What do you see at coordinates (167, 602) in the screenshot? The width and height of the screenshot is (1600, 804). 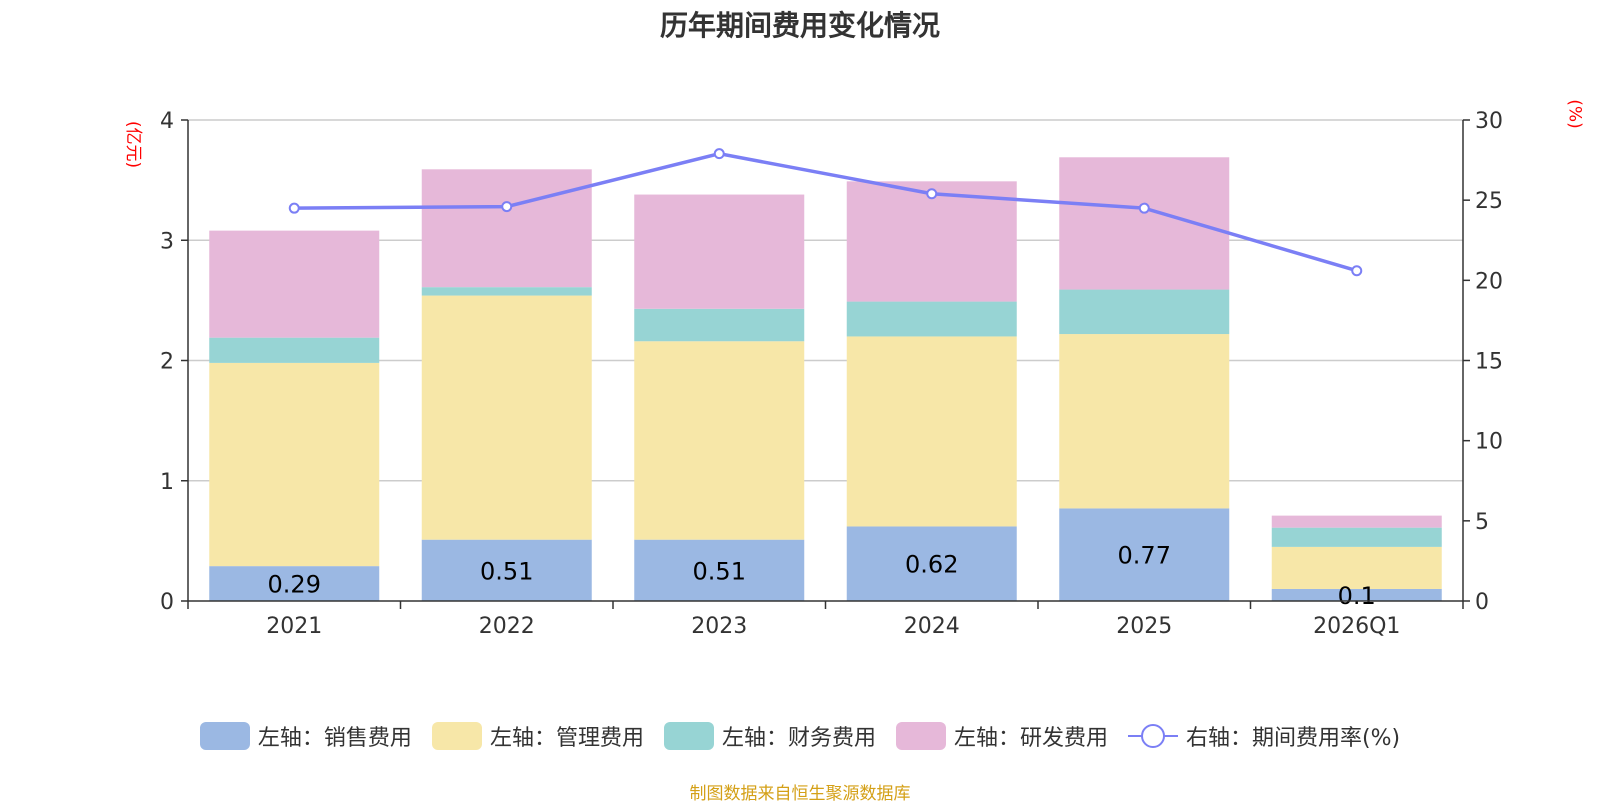 I see `left-axis-tick-label: 0` at bounding box center [167, 602].